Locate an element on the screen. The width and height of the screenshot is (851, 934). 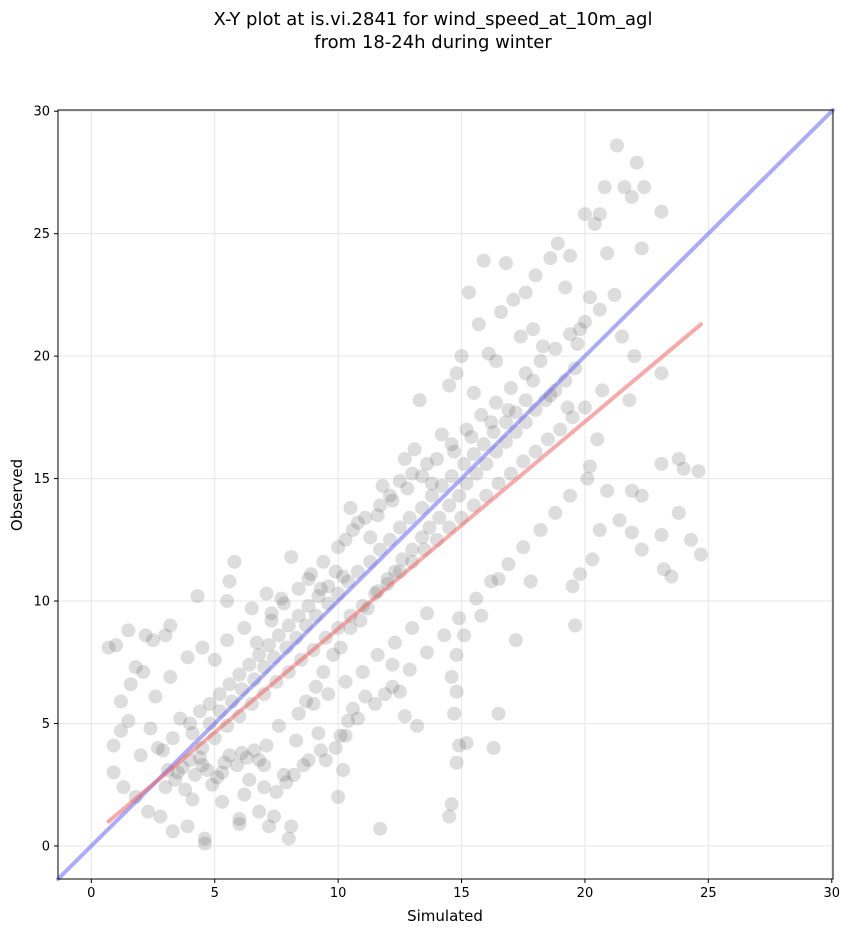
y-axis-ticks: 0 5 10 15 20 25 30 is located at coordinates (45, 479).